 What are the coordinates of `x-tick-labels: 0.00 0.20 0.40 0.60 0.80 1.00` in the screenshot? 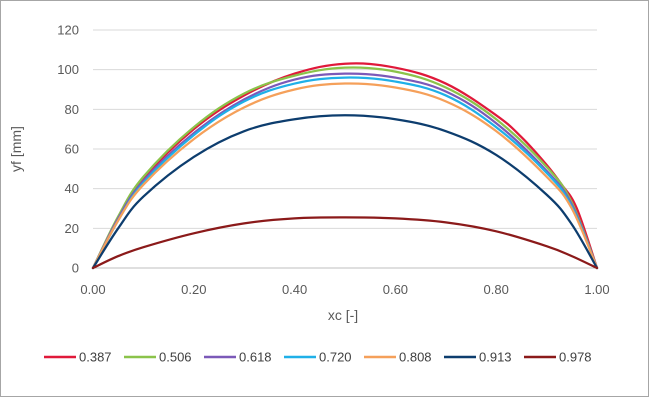 It's located at (344, 289).